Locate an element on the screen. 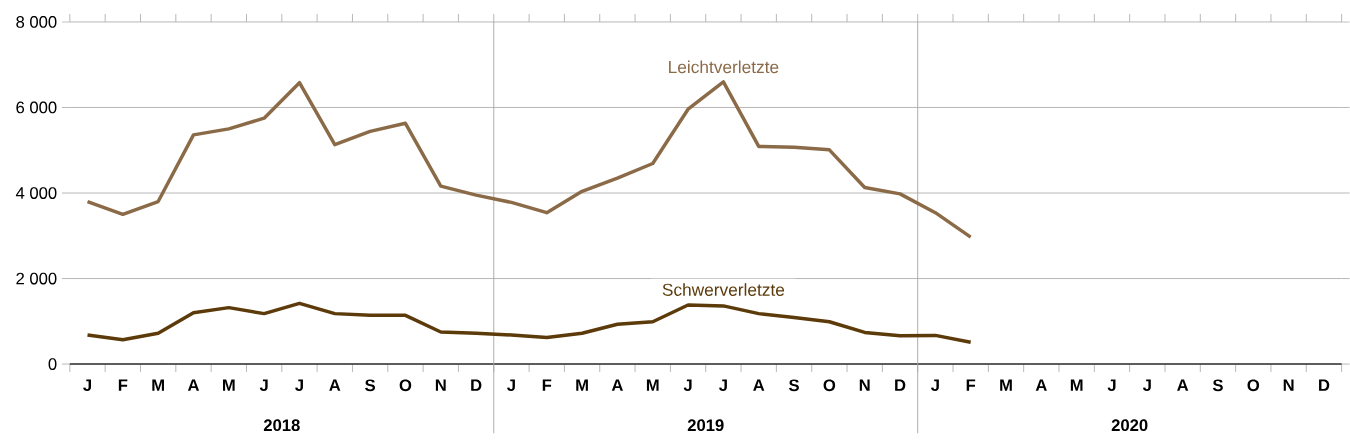  y-tick-label: 6 000 is located at coordinates (36, 107).